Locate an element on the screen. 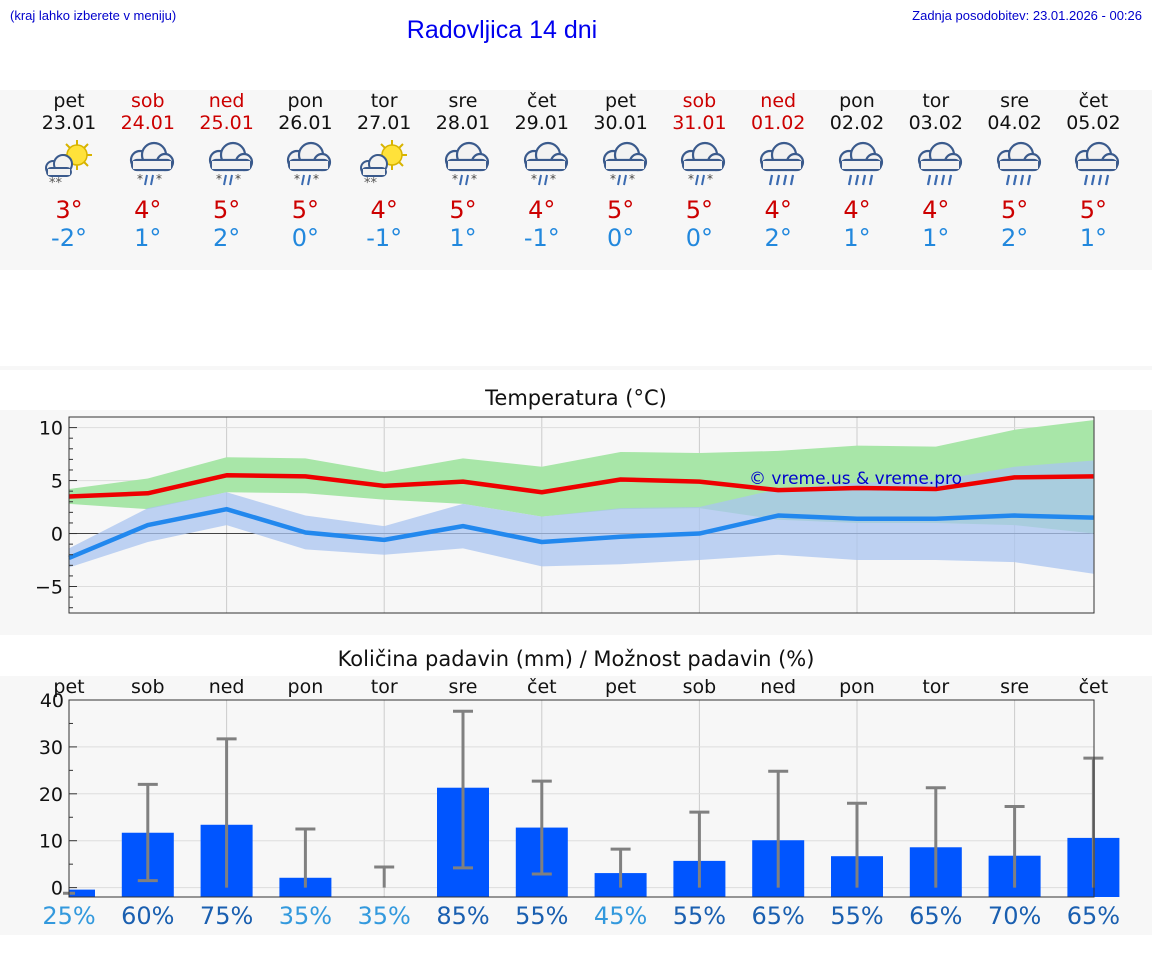 This screenshot has width=1152, height=975. y-tick-label: −5 is located at coordinates (49, 588).